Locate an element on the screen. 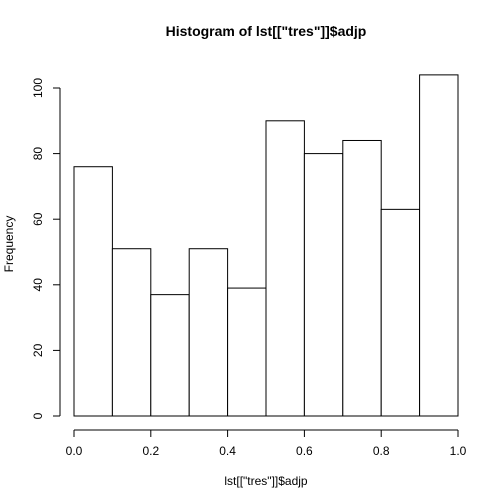 This screenshot has width=504, height=504. y-tick-label: 60 is located at coordinates (38, 219).